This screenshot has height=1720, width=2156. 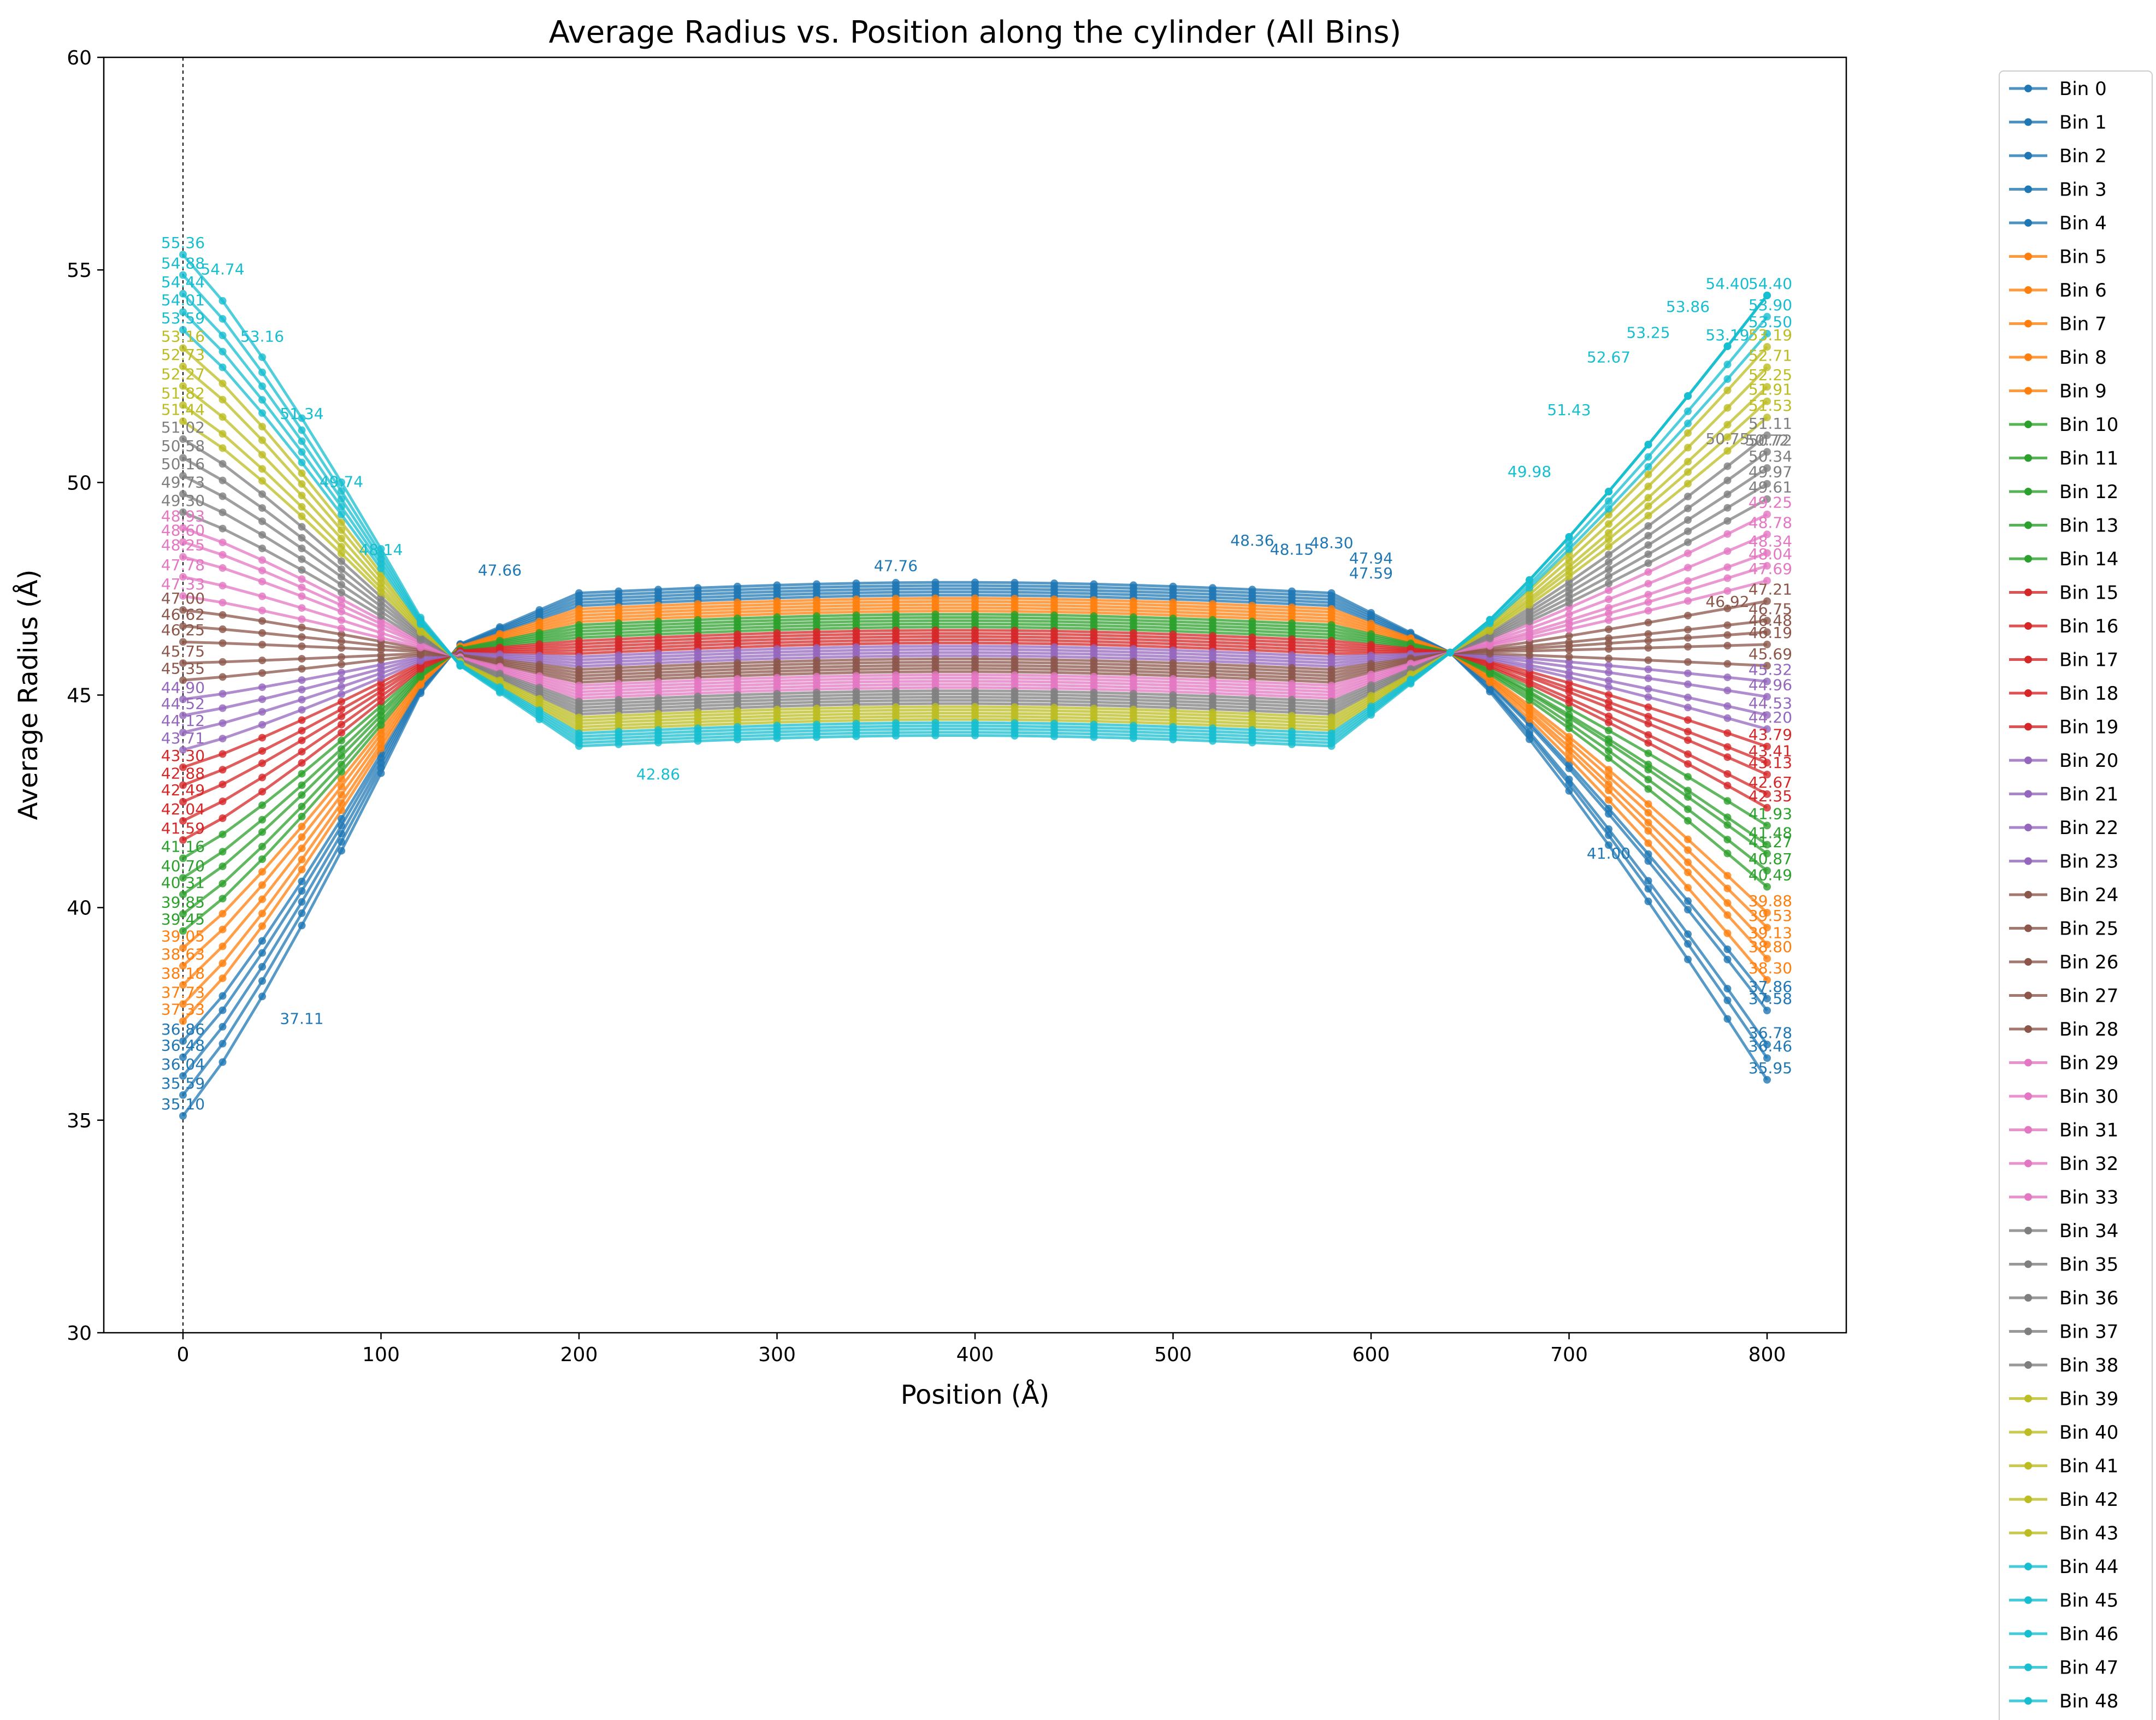 I want to click on legend-label: Bin 0, so click(x=2083, y=89).